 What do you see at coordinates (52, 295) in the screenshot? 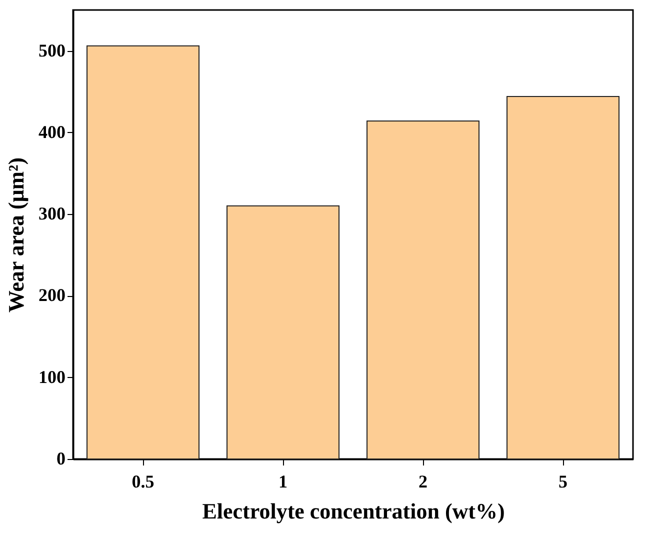
I see `y-tick-label: 200` at bounding box center [52, 295].